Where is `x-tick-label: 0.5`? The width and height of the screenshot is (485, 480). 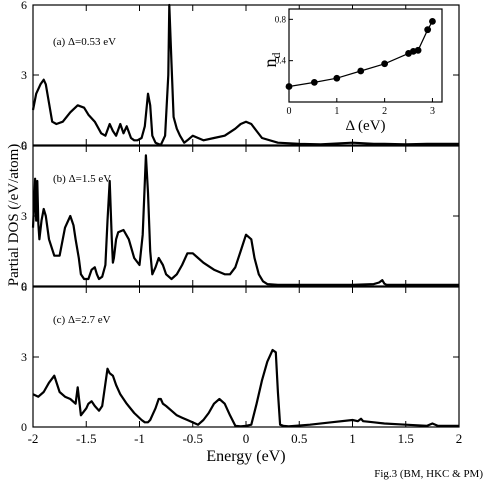 x-tick-label: 0.5 is located at coordinates (299, 438).